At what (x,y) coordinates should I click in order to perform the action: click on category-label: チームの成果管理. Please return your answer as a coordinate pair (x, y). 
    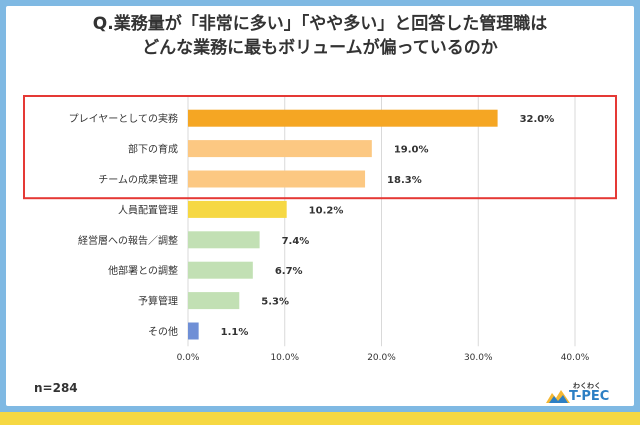
    Looking at the image, I should click on (138, 179).